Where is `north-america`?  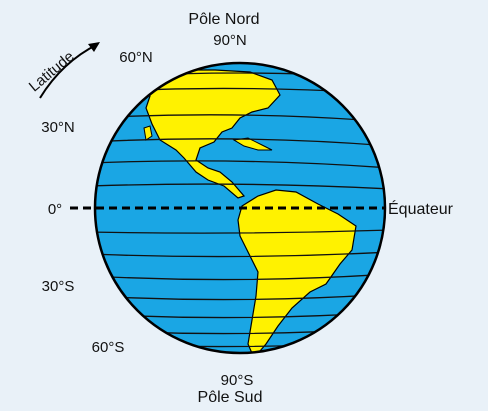
north-america is located at coordinates (213, 134).